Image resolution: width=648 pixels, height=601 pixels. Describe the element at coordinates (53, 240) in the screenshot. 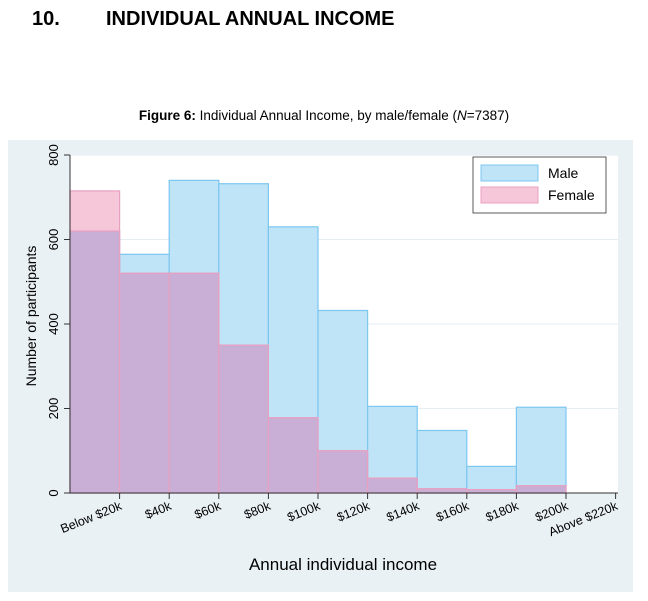

I see `y-tick-label: 600` at that location.